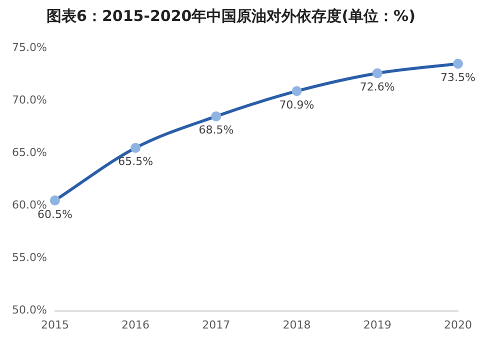 This screenshot has width=480, height=344. What do you see at coordinates (458, 77) in the screenshot?
I see `data-label: 73.5%` at bounding box center [458, 77].